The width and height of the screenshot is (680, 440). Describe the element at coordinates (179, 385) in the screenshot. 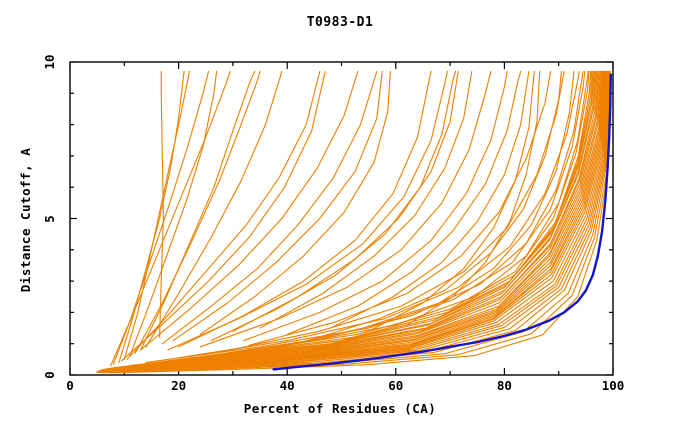

I see `x-tick-label: 20` at that location.